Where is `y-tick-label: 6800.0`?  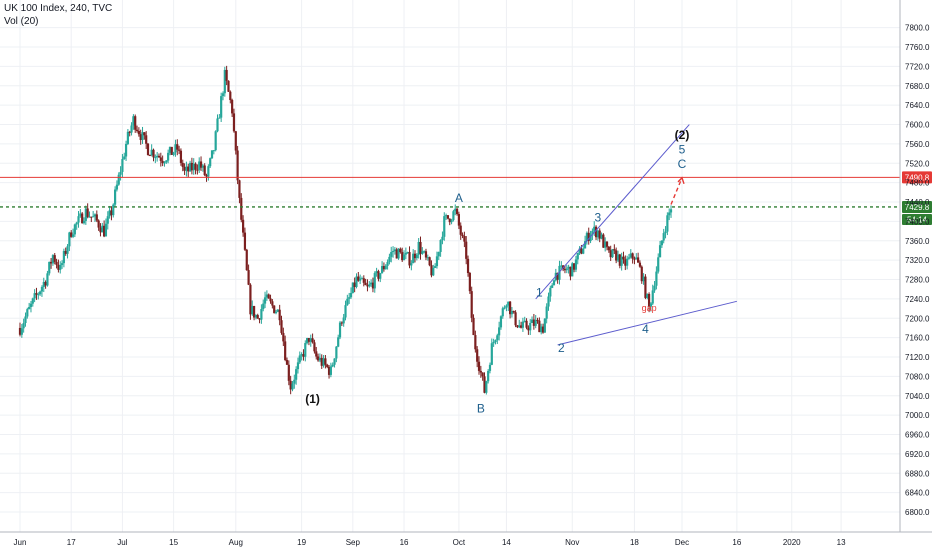
y-tick-label: 6800.0 is located at coordinates (917, 512).